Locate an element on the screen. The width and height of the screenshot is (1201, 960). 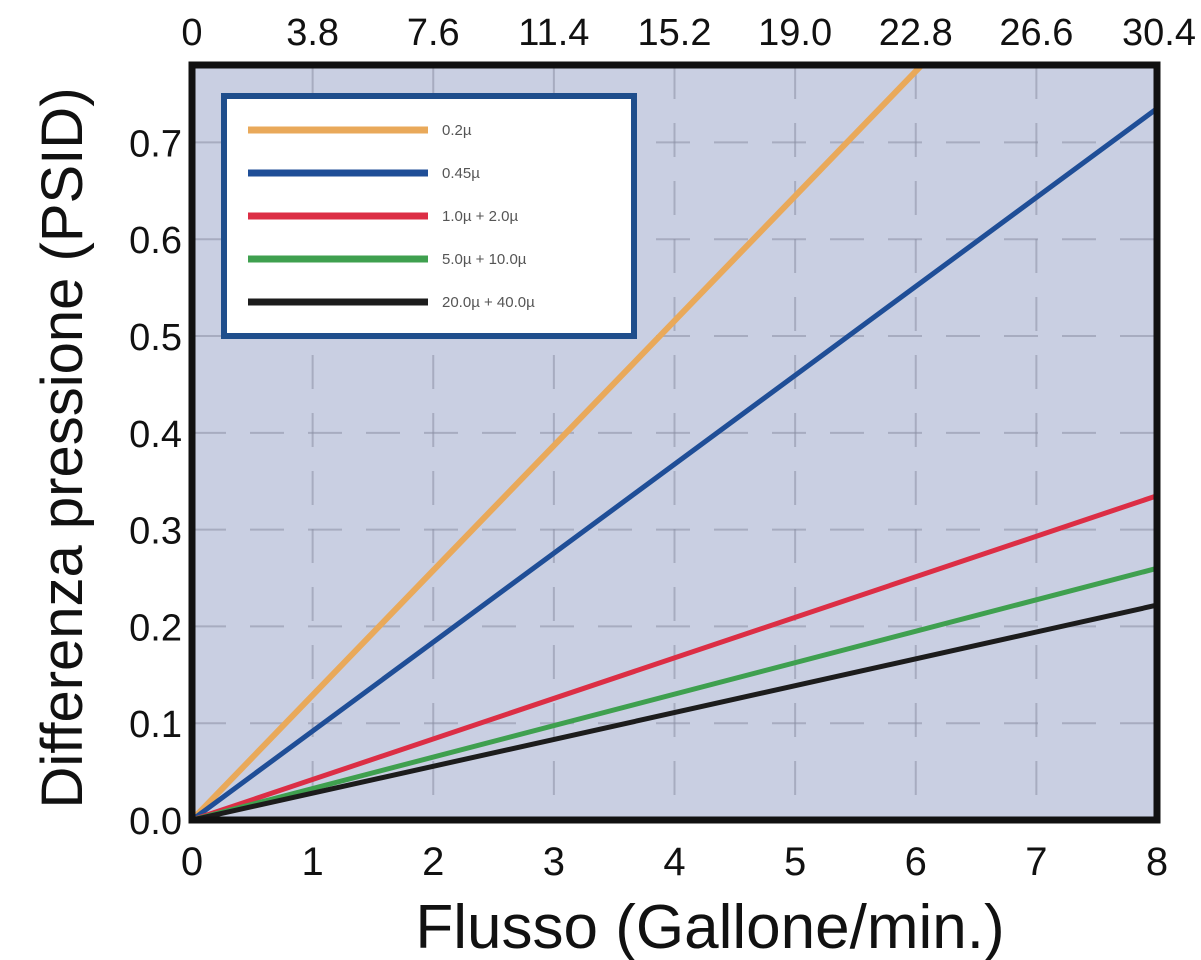
legend-label: 20.0µ + 40.0µ is located at coordinates (488, 302).